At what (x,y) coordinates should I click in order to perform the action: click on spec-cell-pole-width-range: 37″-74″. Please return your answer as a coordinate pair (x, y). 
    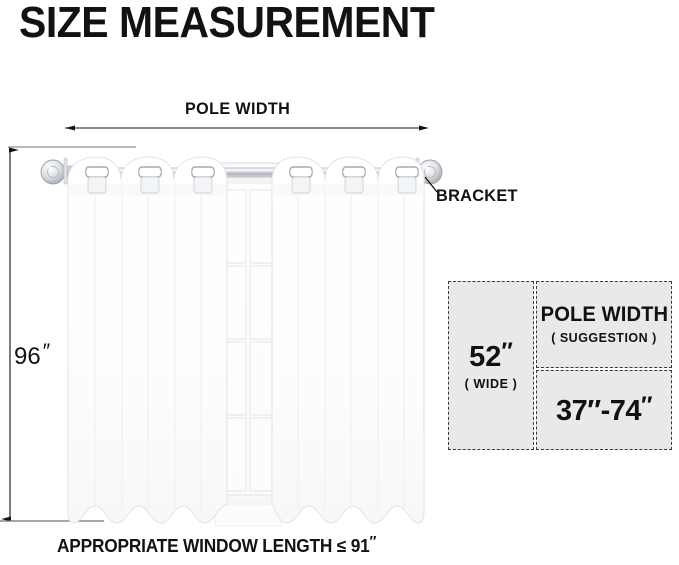
    Looking at the image, I should click on (604, 410).